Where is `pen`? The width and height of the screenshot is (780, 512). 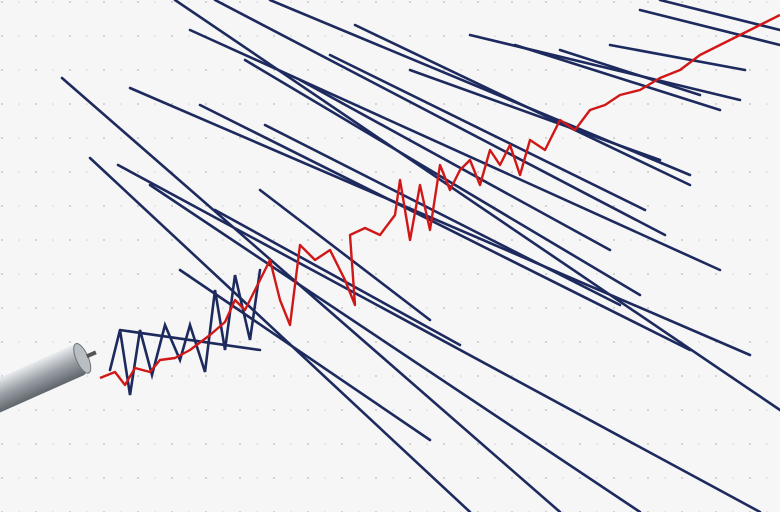
pen is located at coordinates (48, 381).